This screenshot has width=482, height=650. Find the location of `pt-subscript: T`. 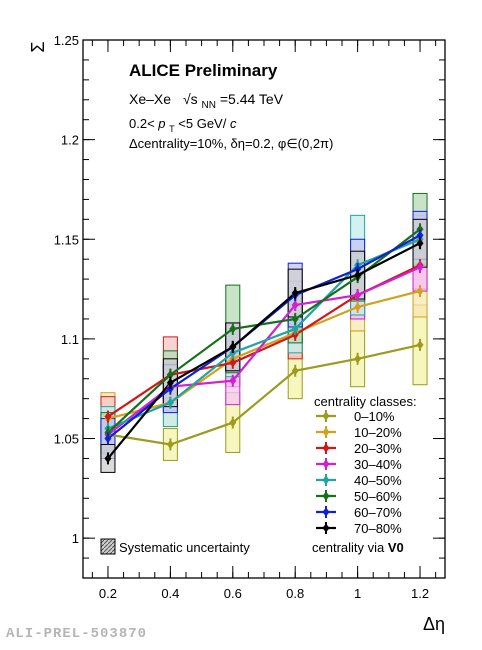

pt-subscript: T is located at coordinates (172, 129).